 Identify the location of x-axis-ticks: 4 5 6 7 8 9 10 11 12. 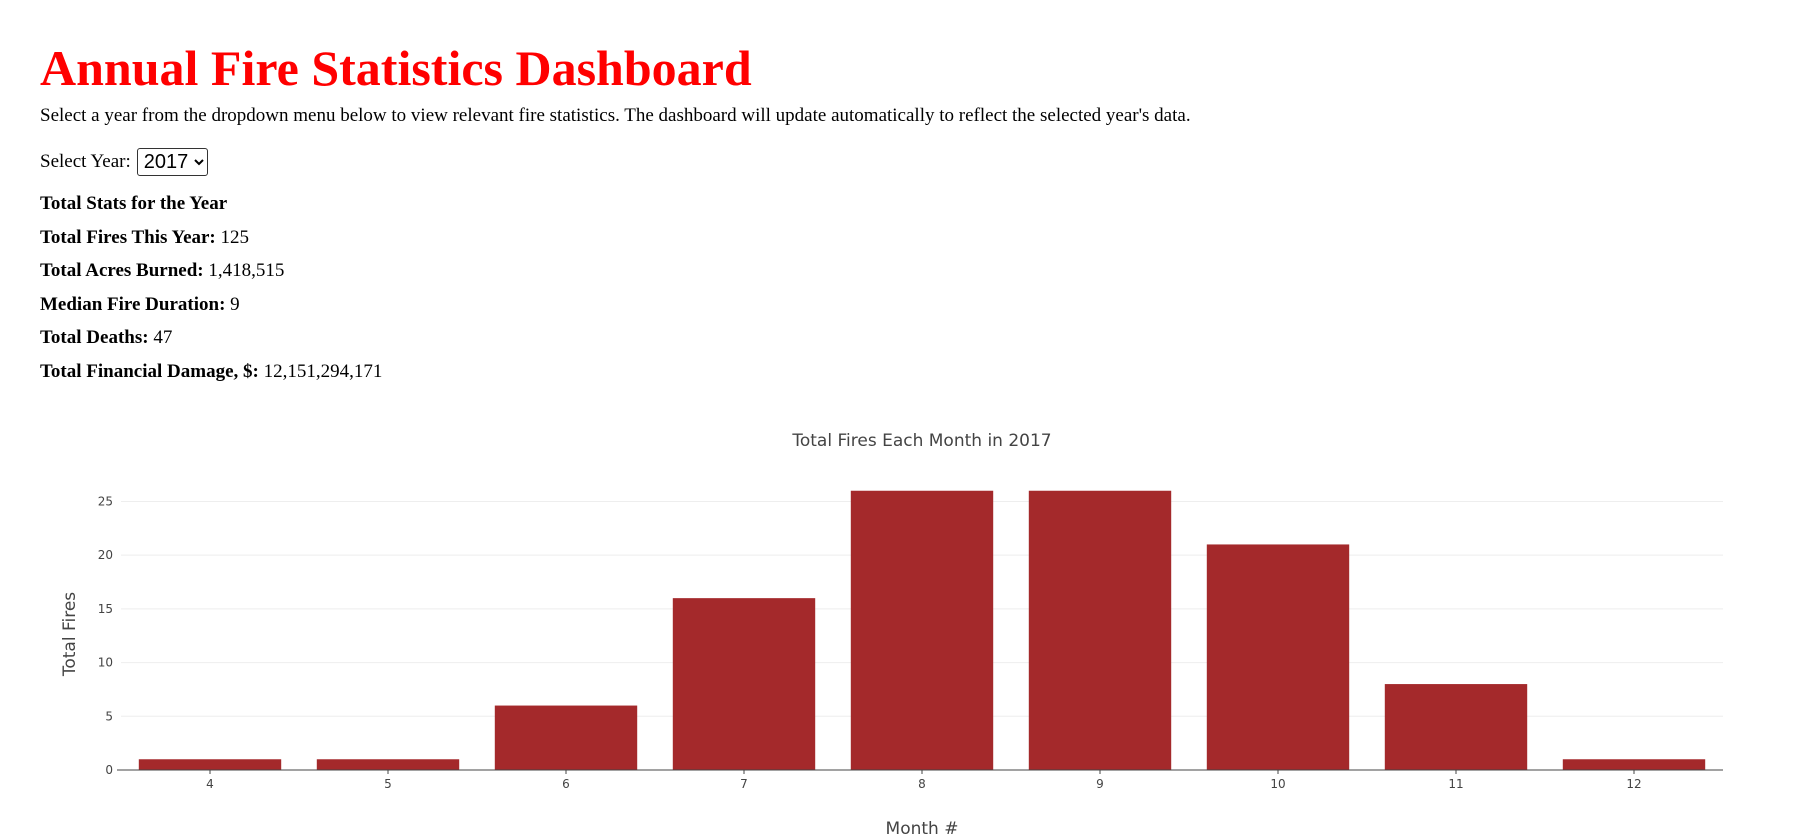
(924, 780).